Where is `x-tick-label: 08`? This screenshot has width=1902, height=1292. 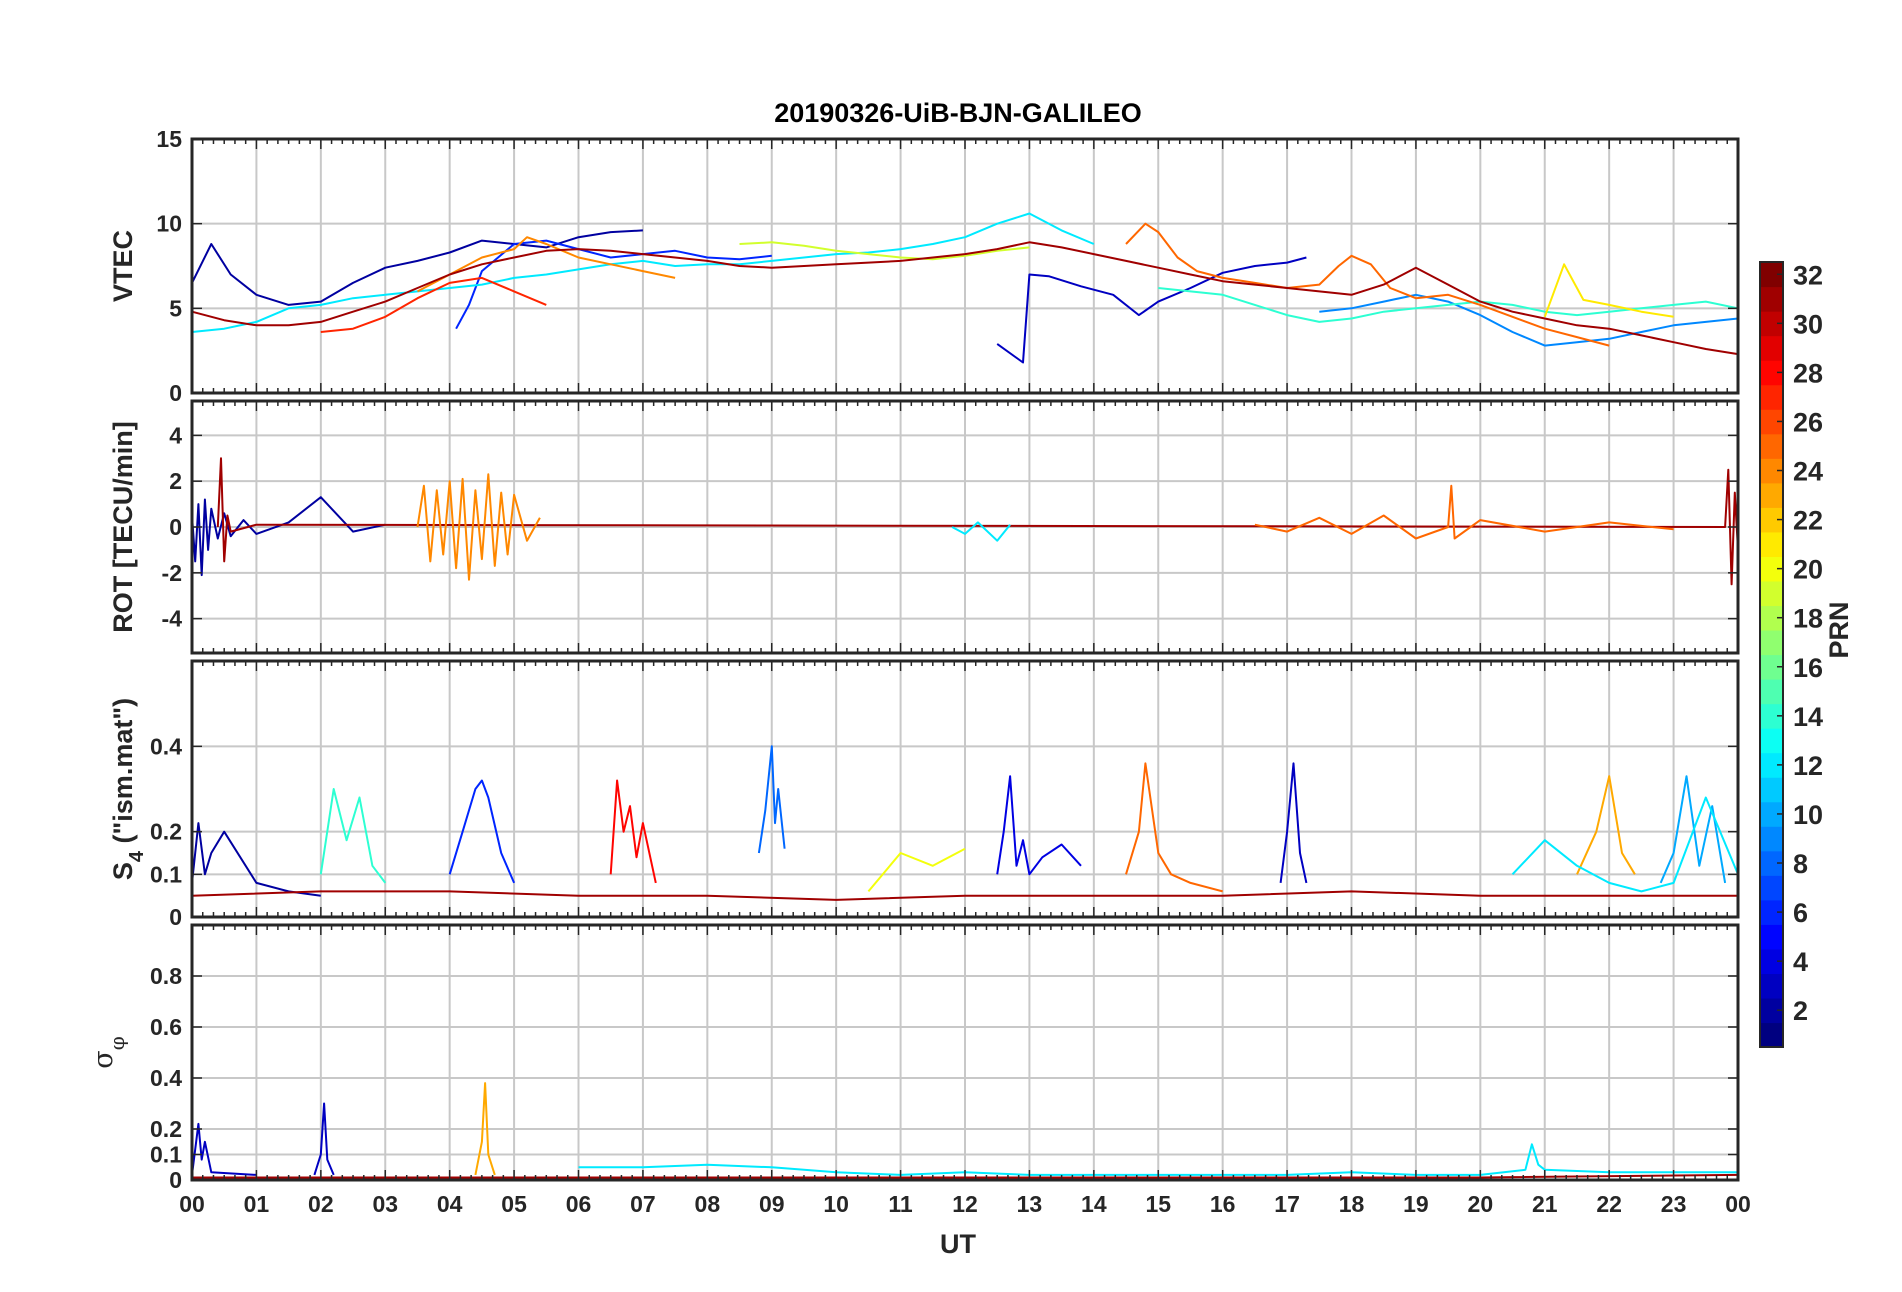 x-tick-label: 08 is located at coordinates (708, 1204).